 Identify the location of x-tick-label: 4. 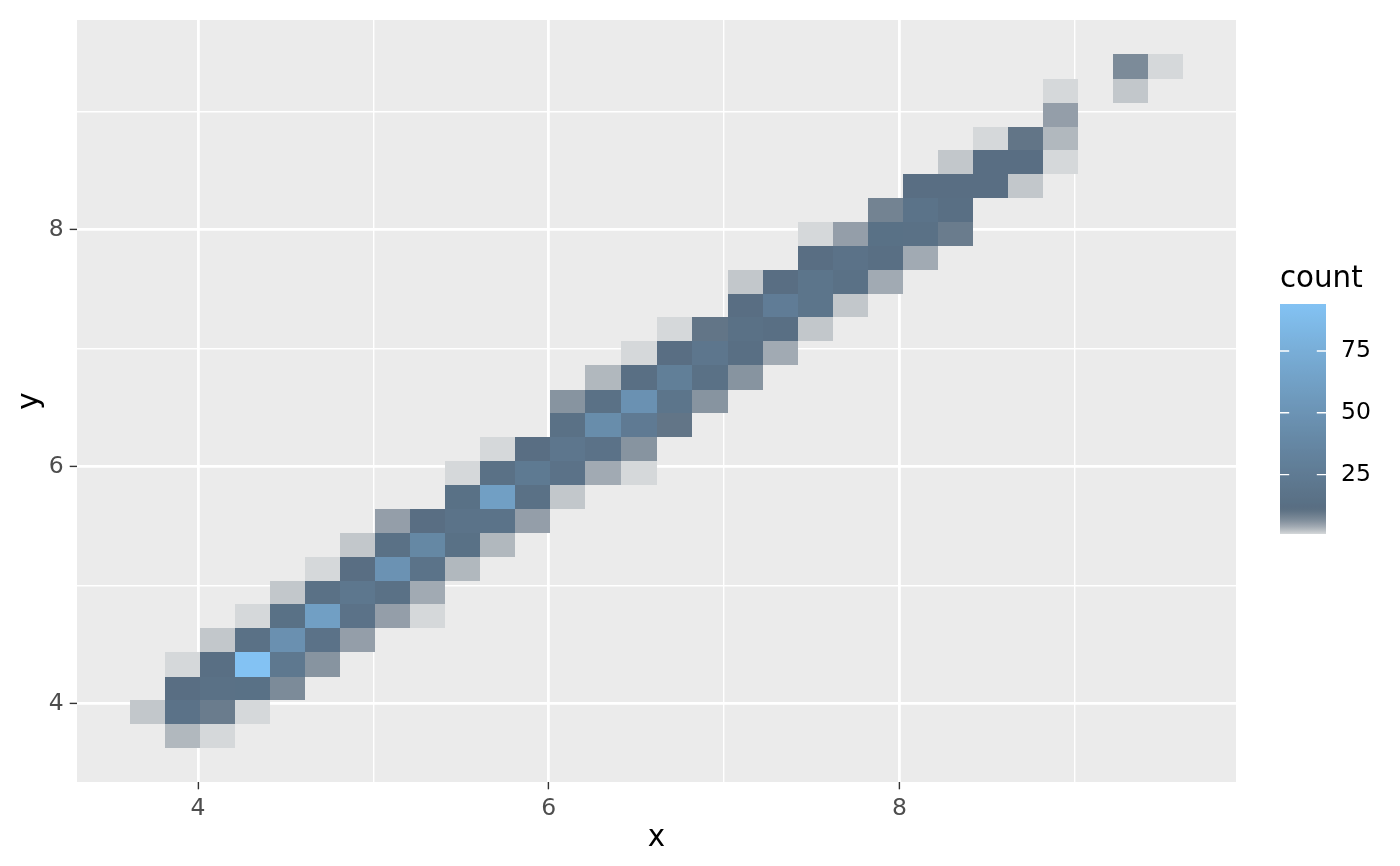
(198, 807).